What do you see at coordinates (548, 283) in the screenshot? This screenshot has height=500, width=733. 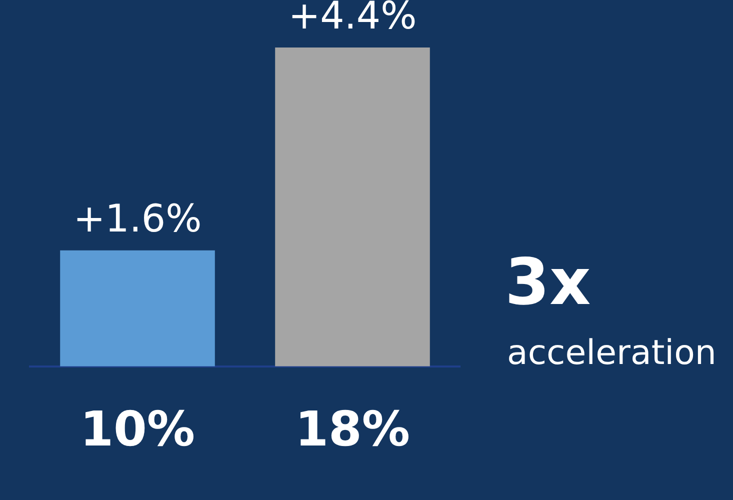 I see `text: 3x` at bounding box center [548, 283].